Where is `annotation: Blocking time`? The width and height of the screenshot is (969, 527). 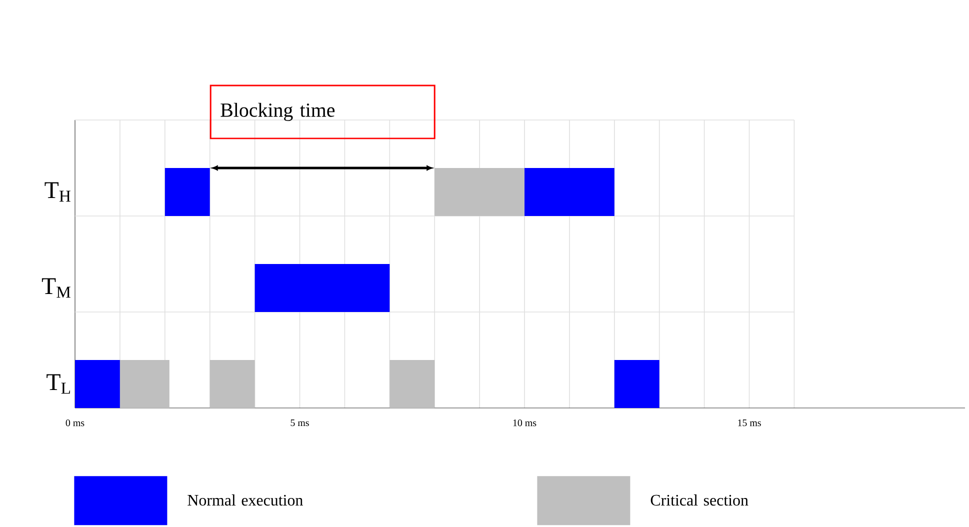 annotation: Blocking time is located at coordinates (277, 111).